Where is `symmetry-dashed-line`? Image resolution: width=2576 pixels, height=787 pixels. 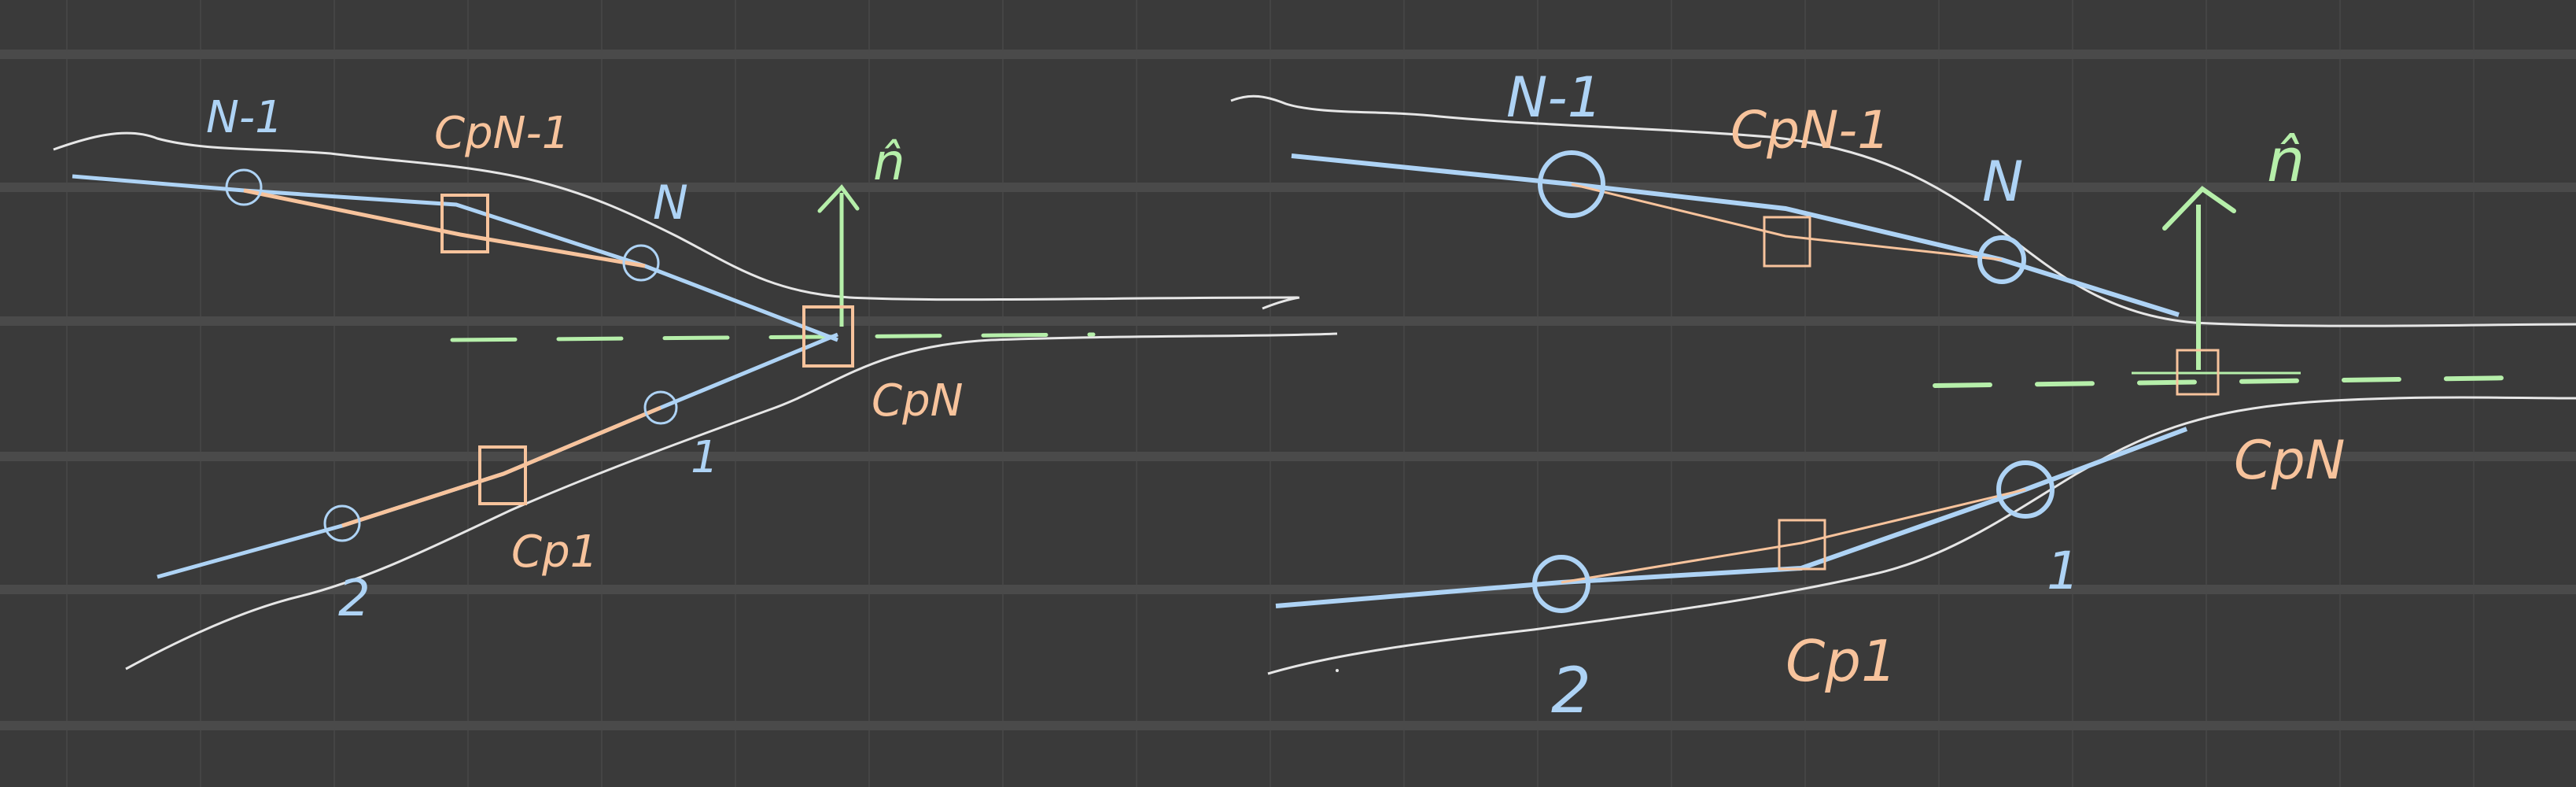 symmetry-dashed-line is located at coordinates (773, 337).